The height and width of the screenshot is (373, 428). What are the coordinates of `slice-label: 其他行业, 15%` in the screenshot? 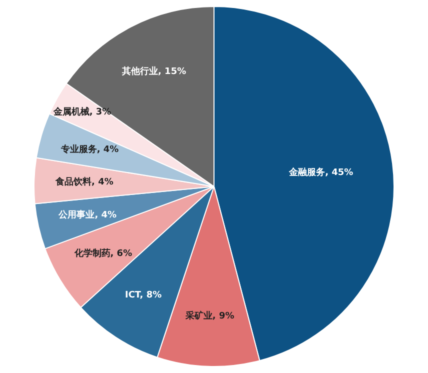 It's located at (153, 71).